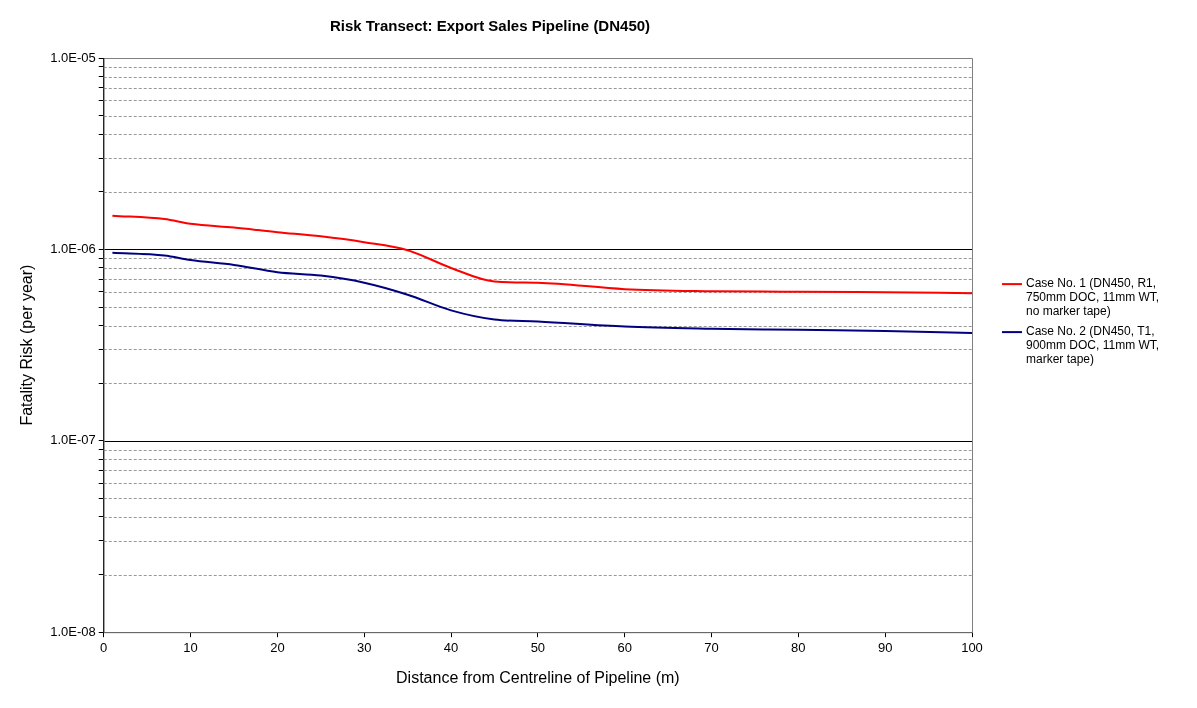 Image resolution: width=1197 pixels, height=708 pixels. What do you see at coordinates (364, 647) in the screenshot?
I see `x-tick-label: 30` at bounding box center [364, 647].